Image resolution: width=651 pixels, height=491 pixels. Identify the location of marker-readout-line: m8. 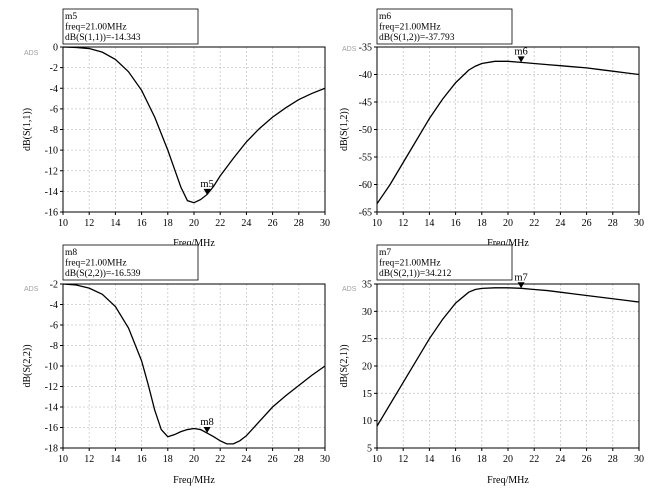
(71, 253).